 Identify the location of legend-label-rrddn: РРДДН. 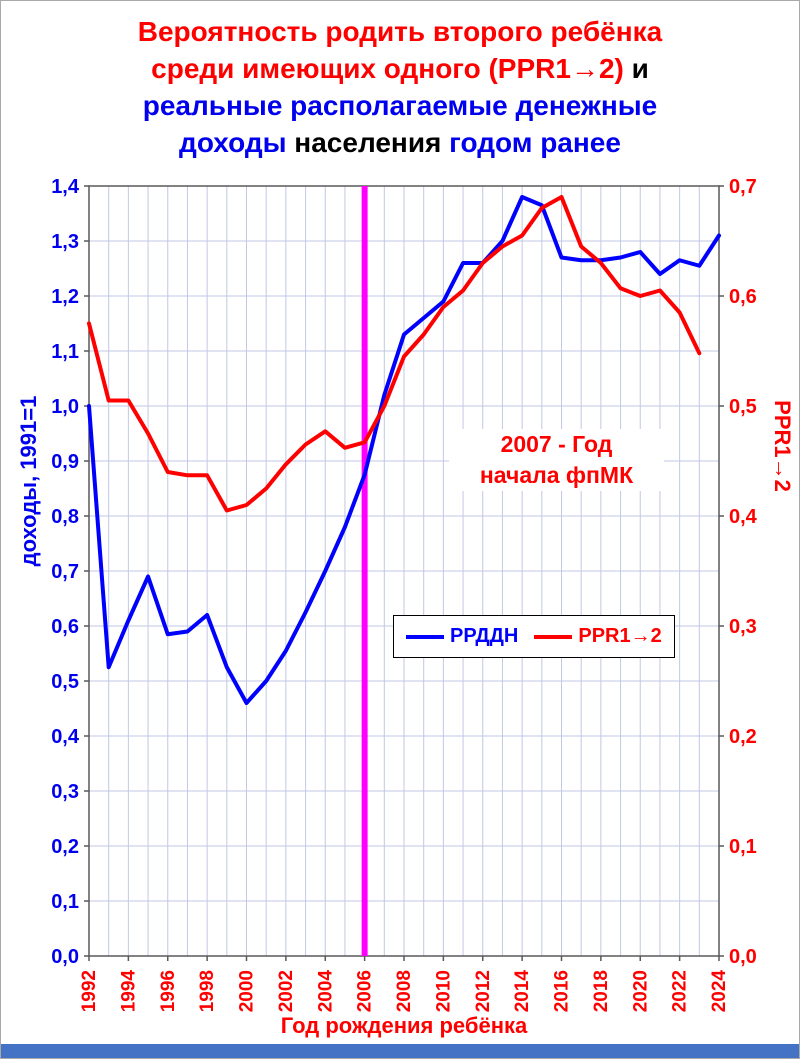
(484, 636).